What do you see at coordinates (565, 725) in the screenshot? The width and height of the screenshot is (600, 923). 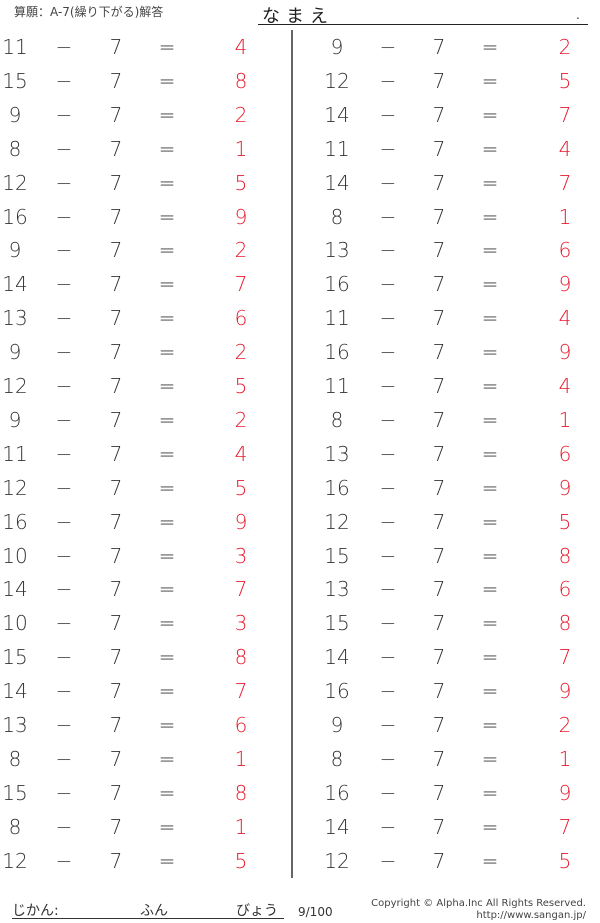 I see `answer: 2` at bounding box center [565, 725].